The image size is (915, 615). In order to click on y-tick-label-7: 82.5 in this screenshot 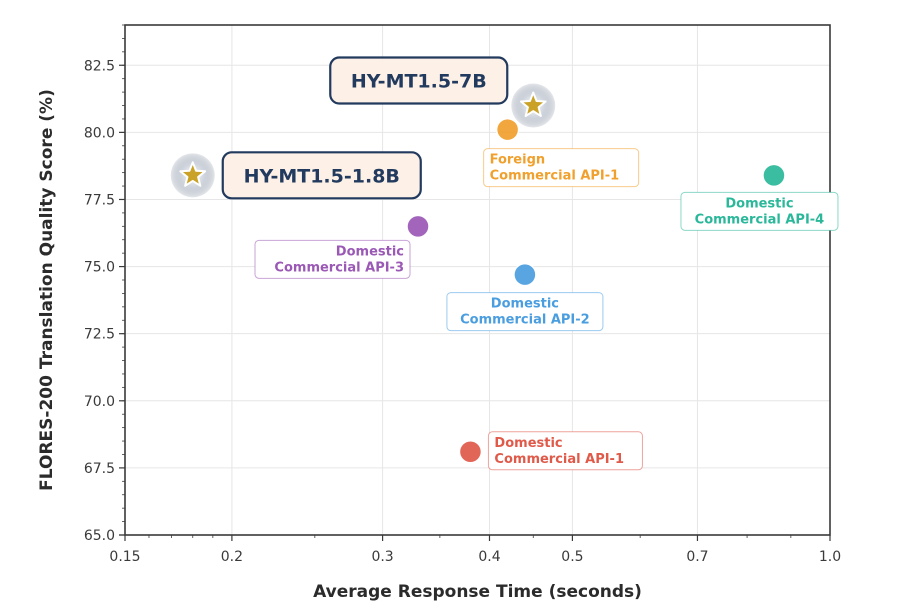, I will do `click(99, 66)`.